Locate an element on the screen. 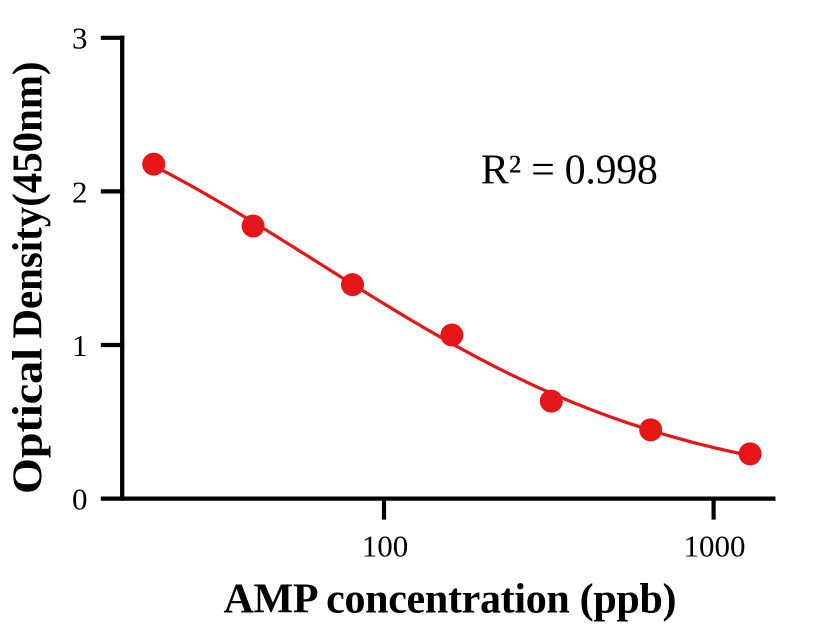 The image size is (816, 640). svg-text: 2 is located at coordinates (80, 191).